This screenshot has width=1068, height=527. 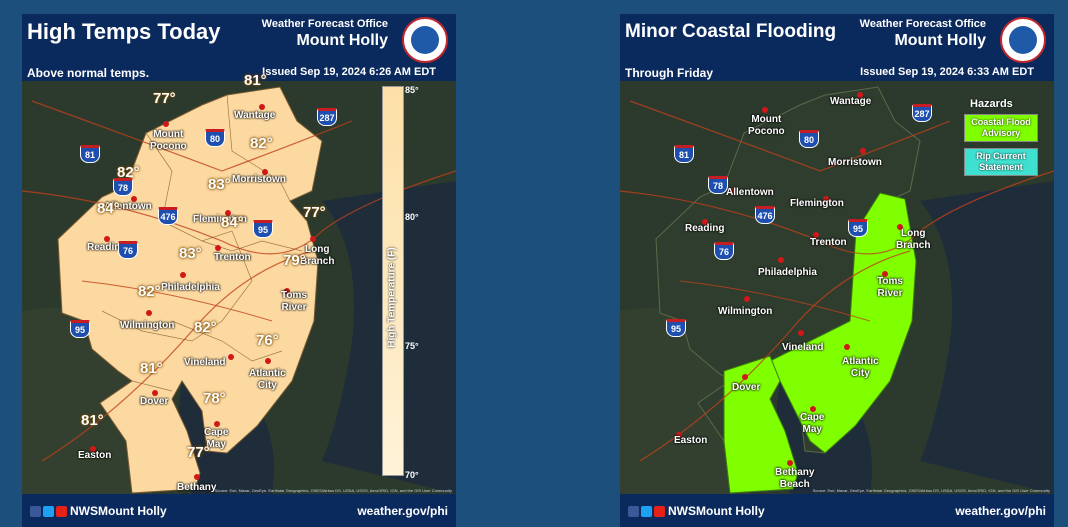 I want to click on temp-atlantic-city: 76°, so click(x=267, y=340).